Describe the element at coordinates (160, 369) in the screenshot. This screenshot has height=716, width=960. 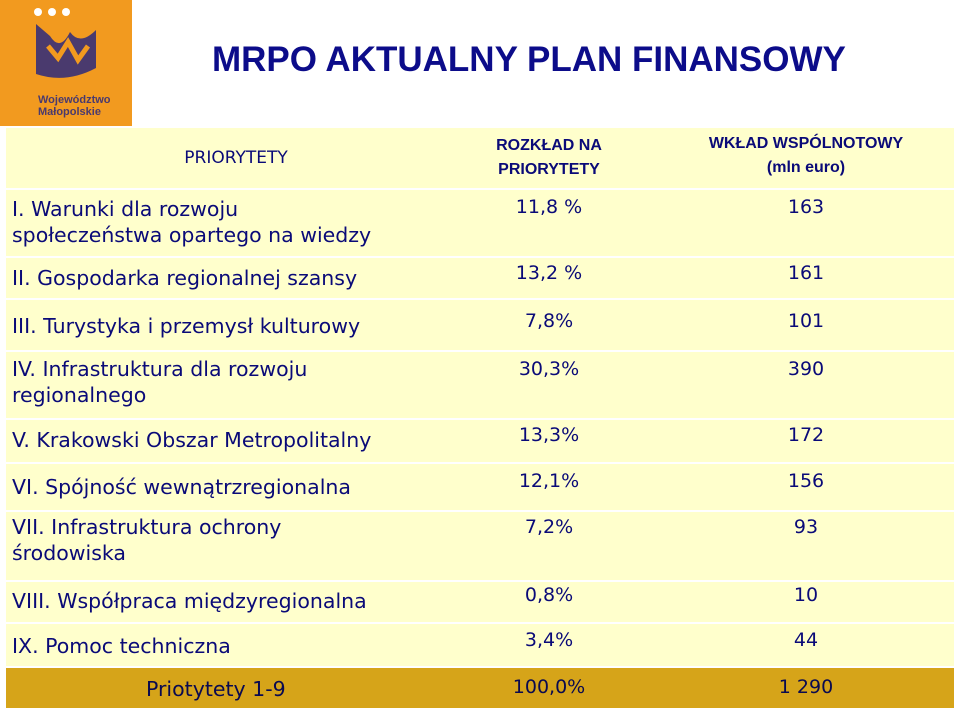
I see `row-label-line: IV. Infrastruktura dla rozwoju` at that location.